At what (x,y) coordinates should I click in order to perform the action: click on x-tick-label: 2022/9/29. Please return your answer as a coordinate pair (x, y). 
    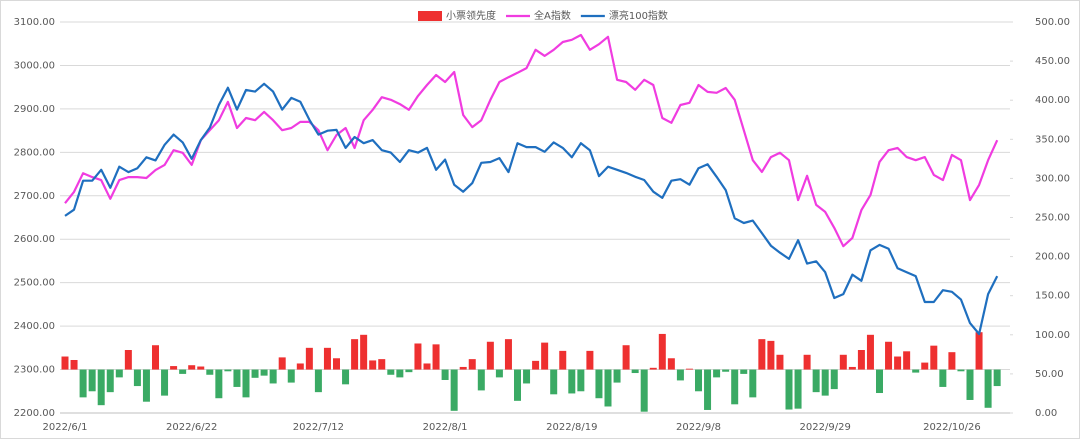
    Looking at the image, I should click on (825, 427).